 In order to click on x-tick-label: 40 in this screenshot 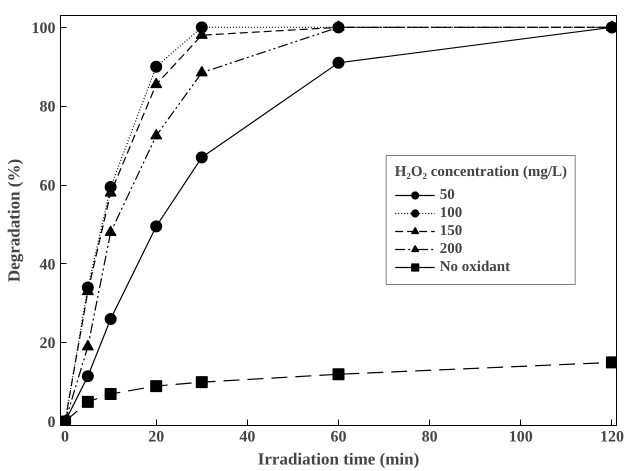, I will do `click(247, 437)`.